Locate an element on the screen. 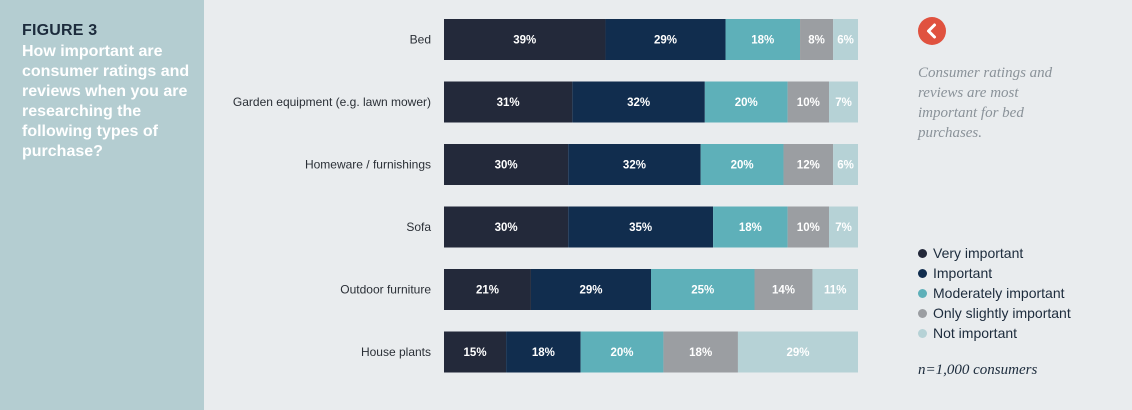  category-label: Outdoor furniture is located at coordinates (385, 290).